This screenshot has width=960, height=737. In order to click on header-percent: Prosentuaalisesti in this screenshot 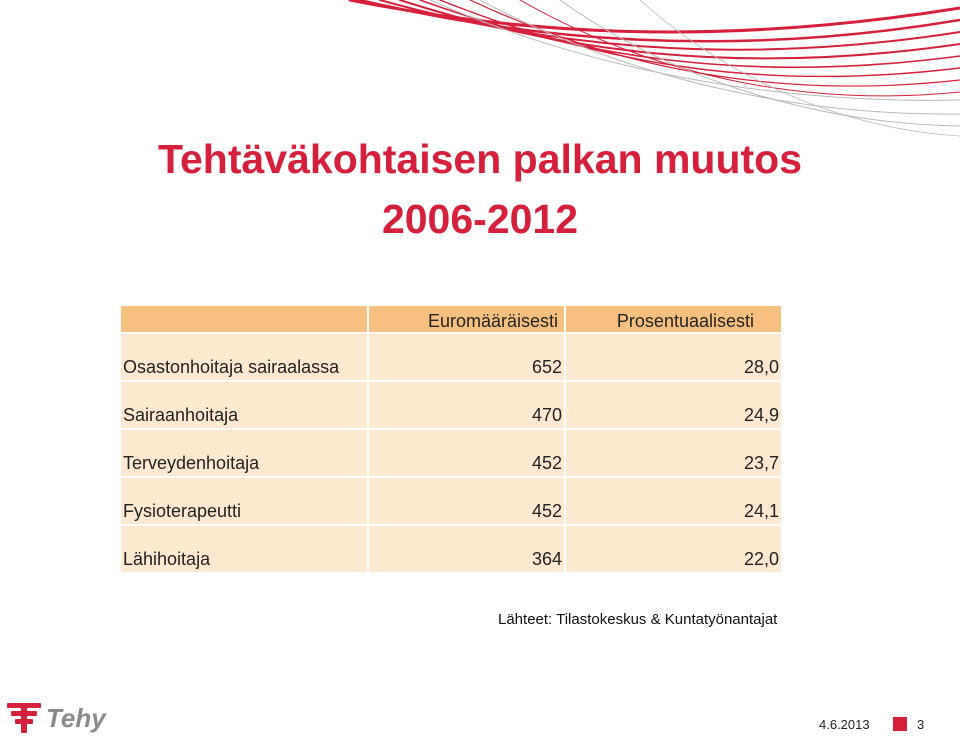, I will do `click(673, 319)`.